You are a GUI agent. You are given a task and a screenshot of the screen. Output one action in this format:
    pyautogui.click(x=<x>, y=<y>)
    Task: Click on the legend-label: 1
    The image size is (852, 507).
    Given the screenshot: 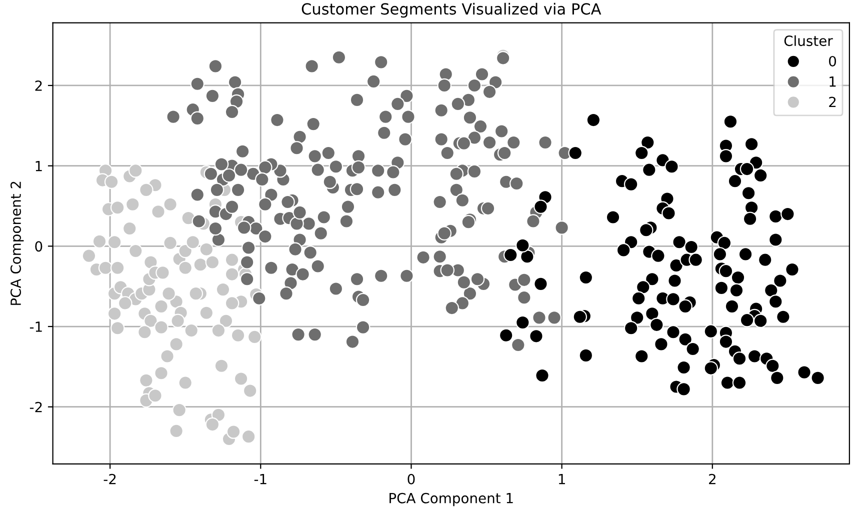 What is the action you would take?
    pyautogui.click(x=833, y=81)
    